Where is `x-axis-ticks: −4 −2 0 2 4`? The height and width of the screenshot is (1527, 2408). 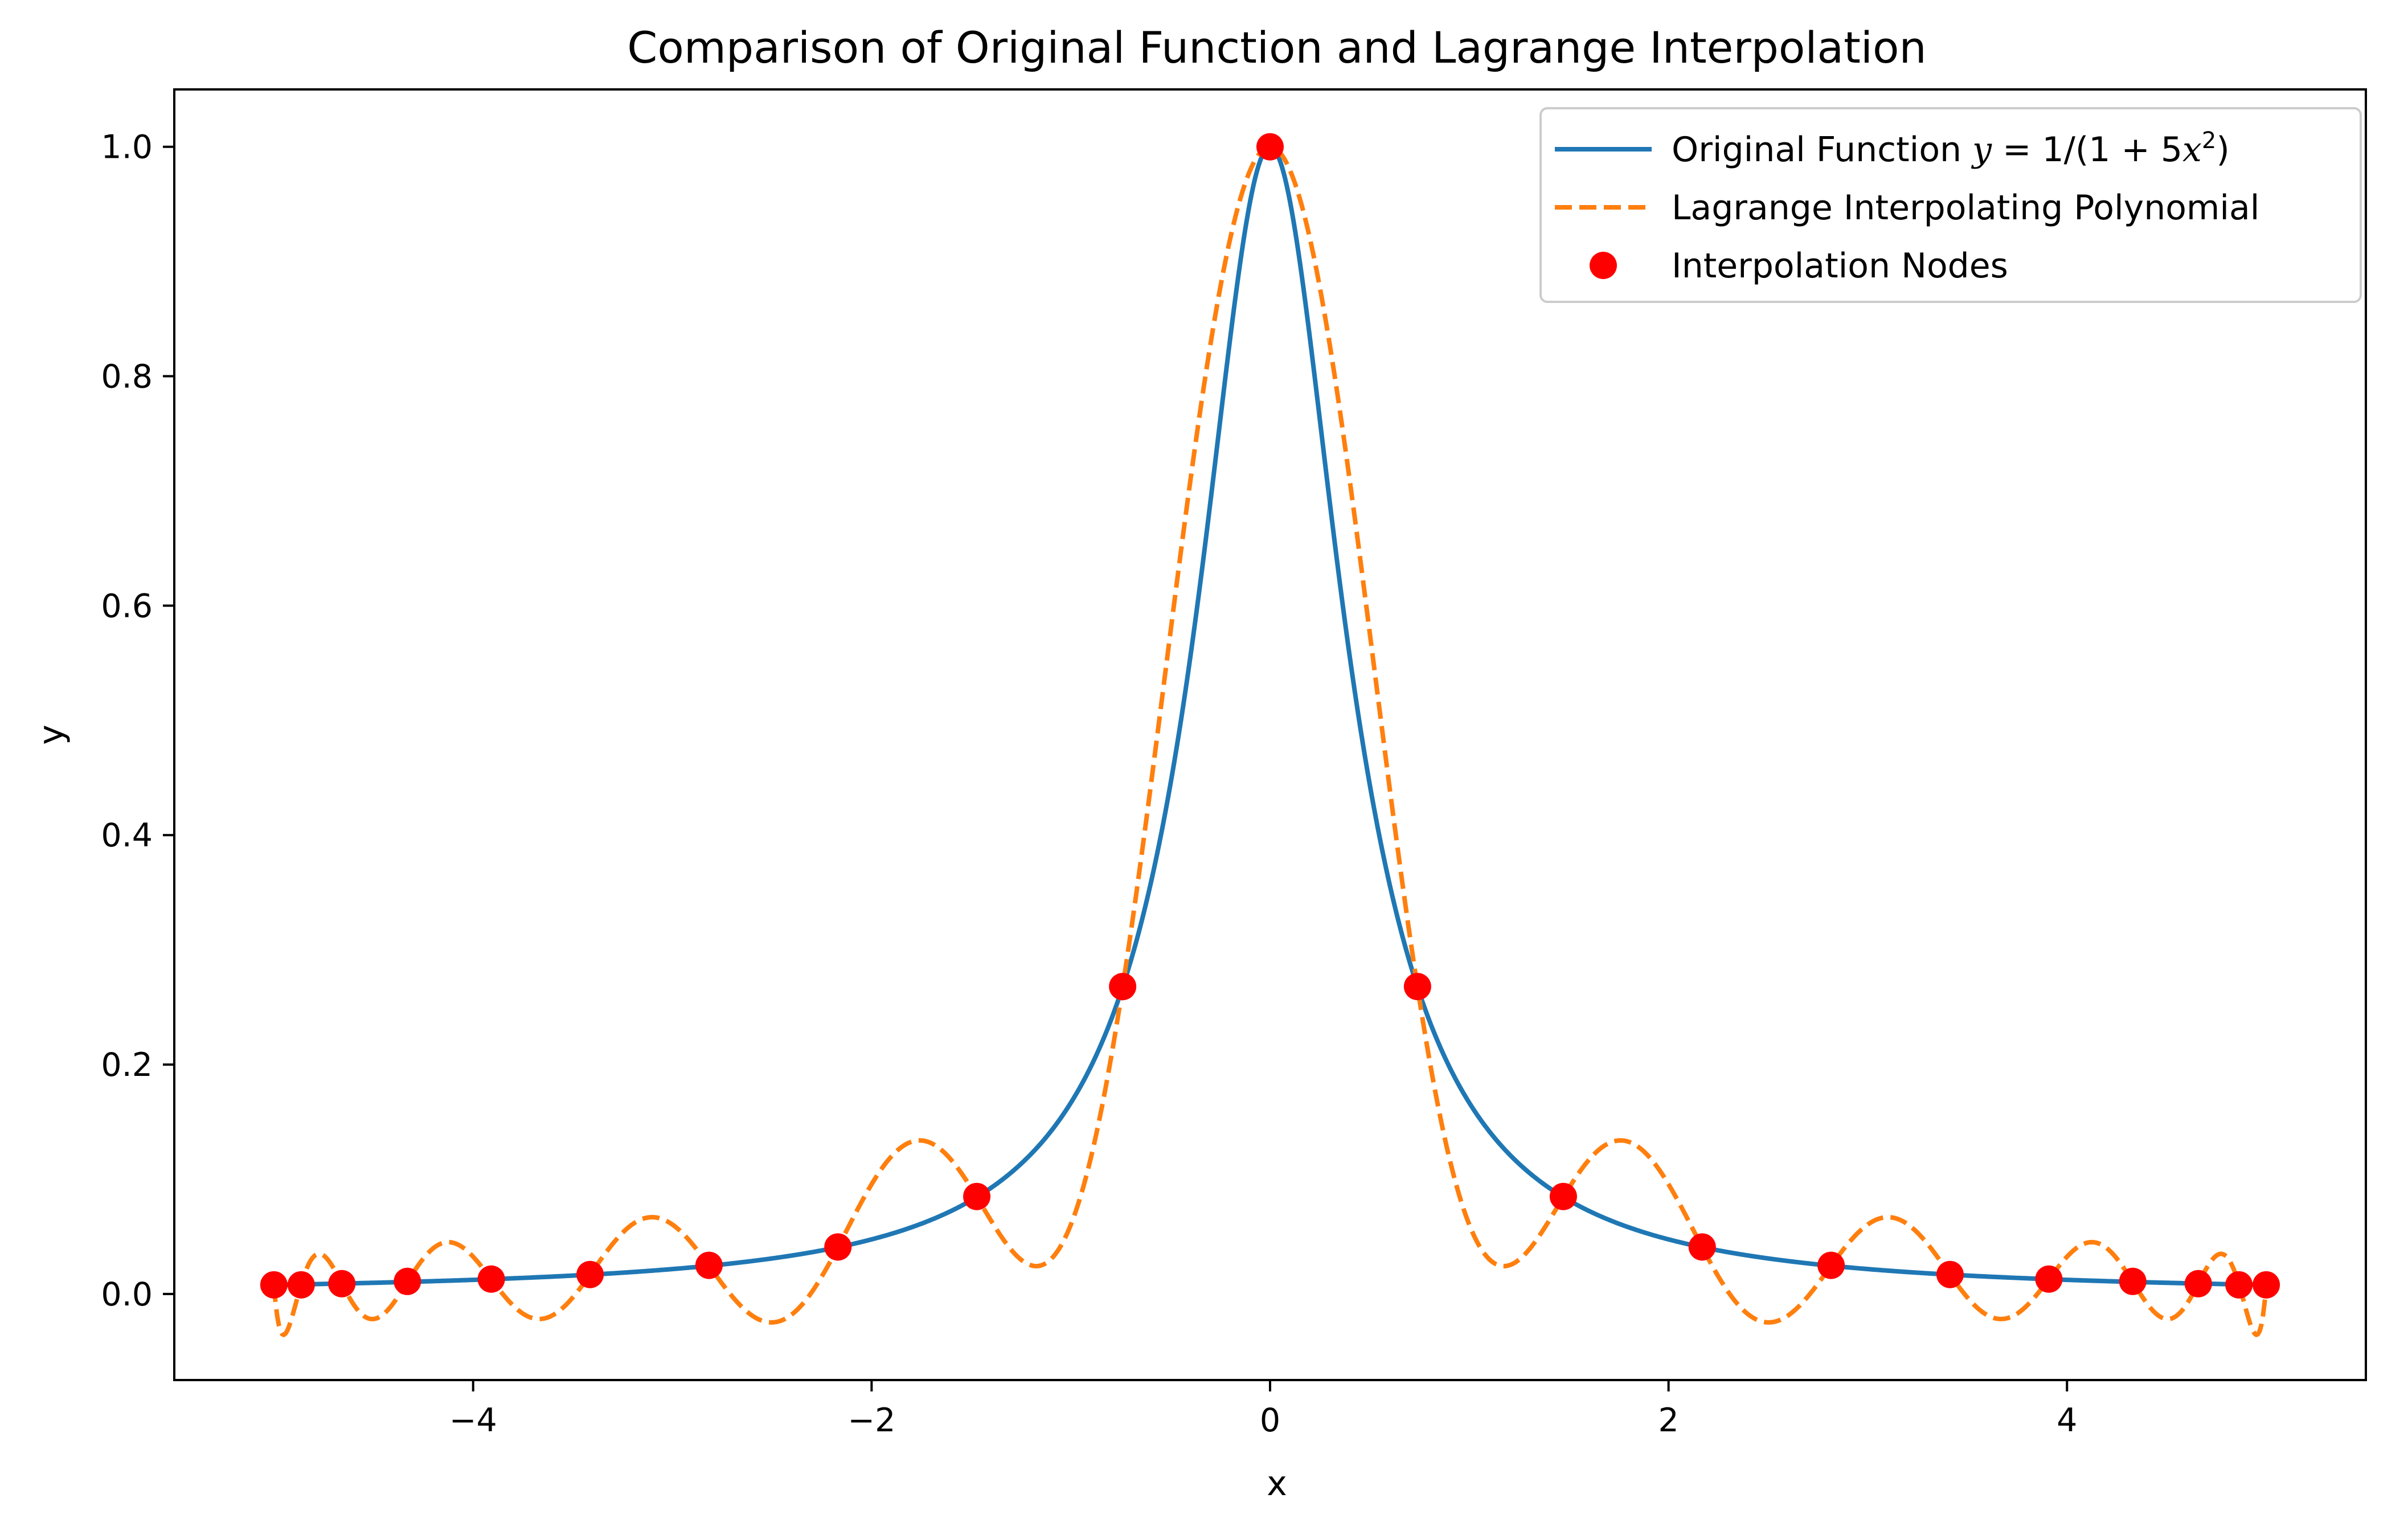 x-axis-ticks: −4 −2 0 2 4 is located at coordinates (1263, 1409).